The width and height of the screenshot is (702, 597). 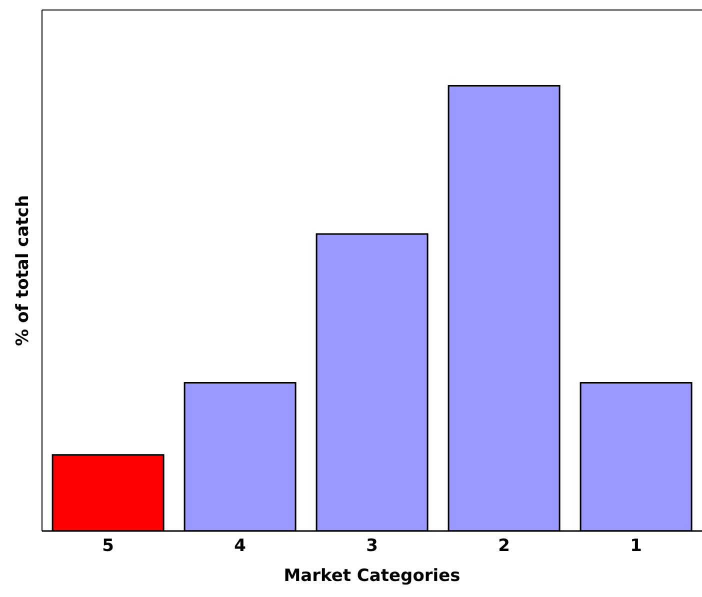 I want to click on x-tick-label: 2, so click(x=504, y=546).